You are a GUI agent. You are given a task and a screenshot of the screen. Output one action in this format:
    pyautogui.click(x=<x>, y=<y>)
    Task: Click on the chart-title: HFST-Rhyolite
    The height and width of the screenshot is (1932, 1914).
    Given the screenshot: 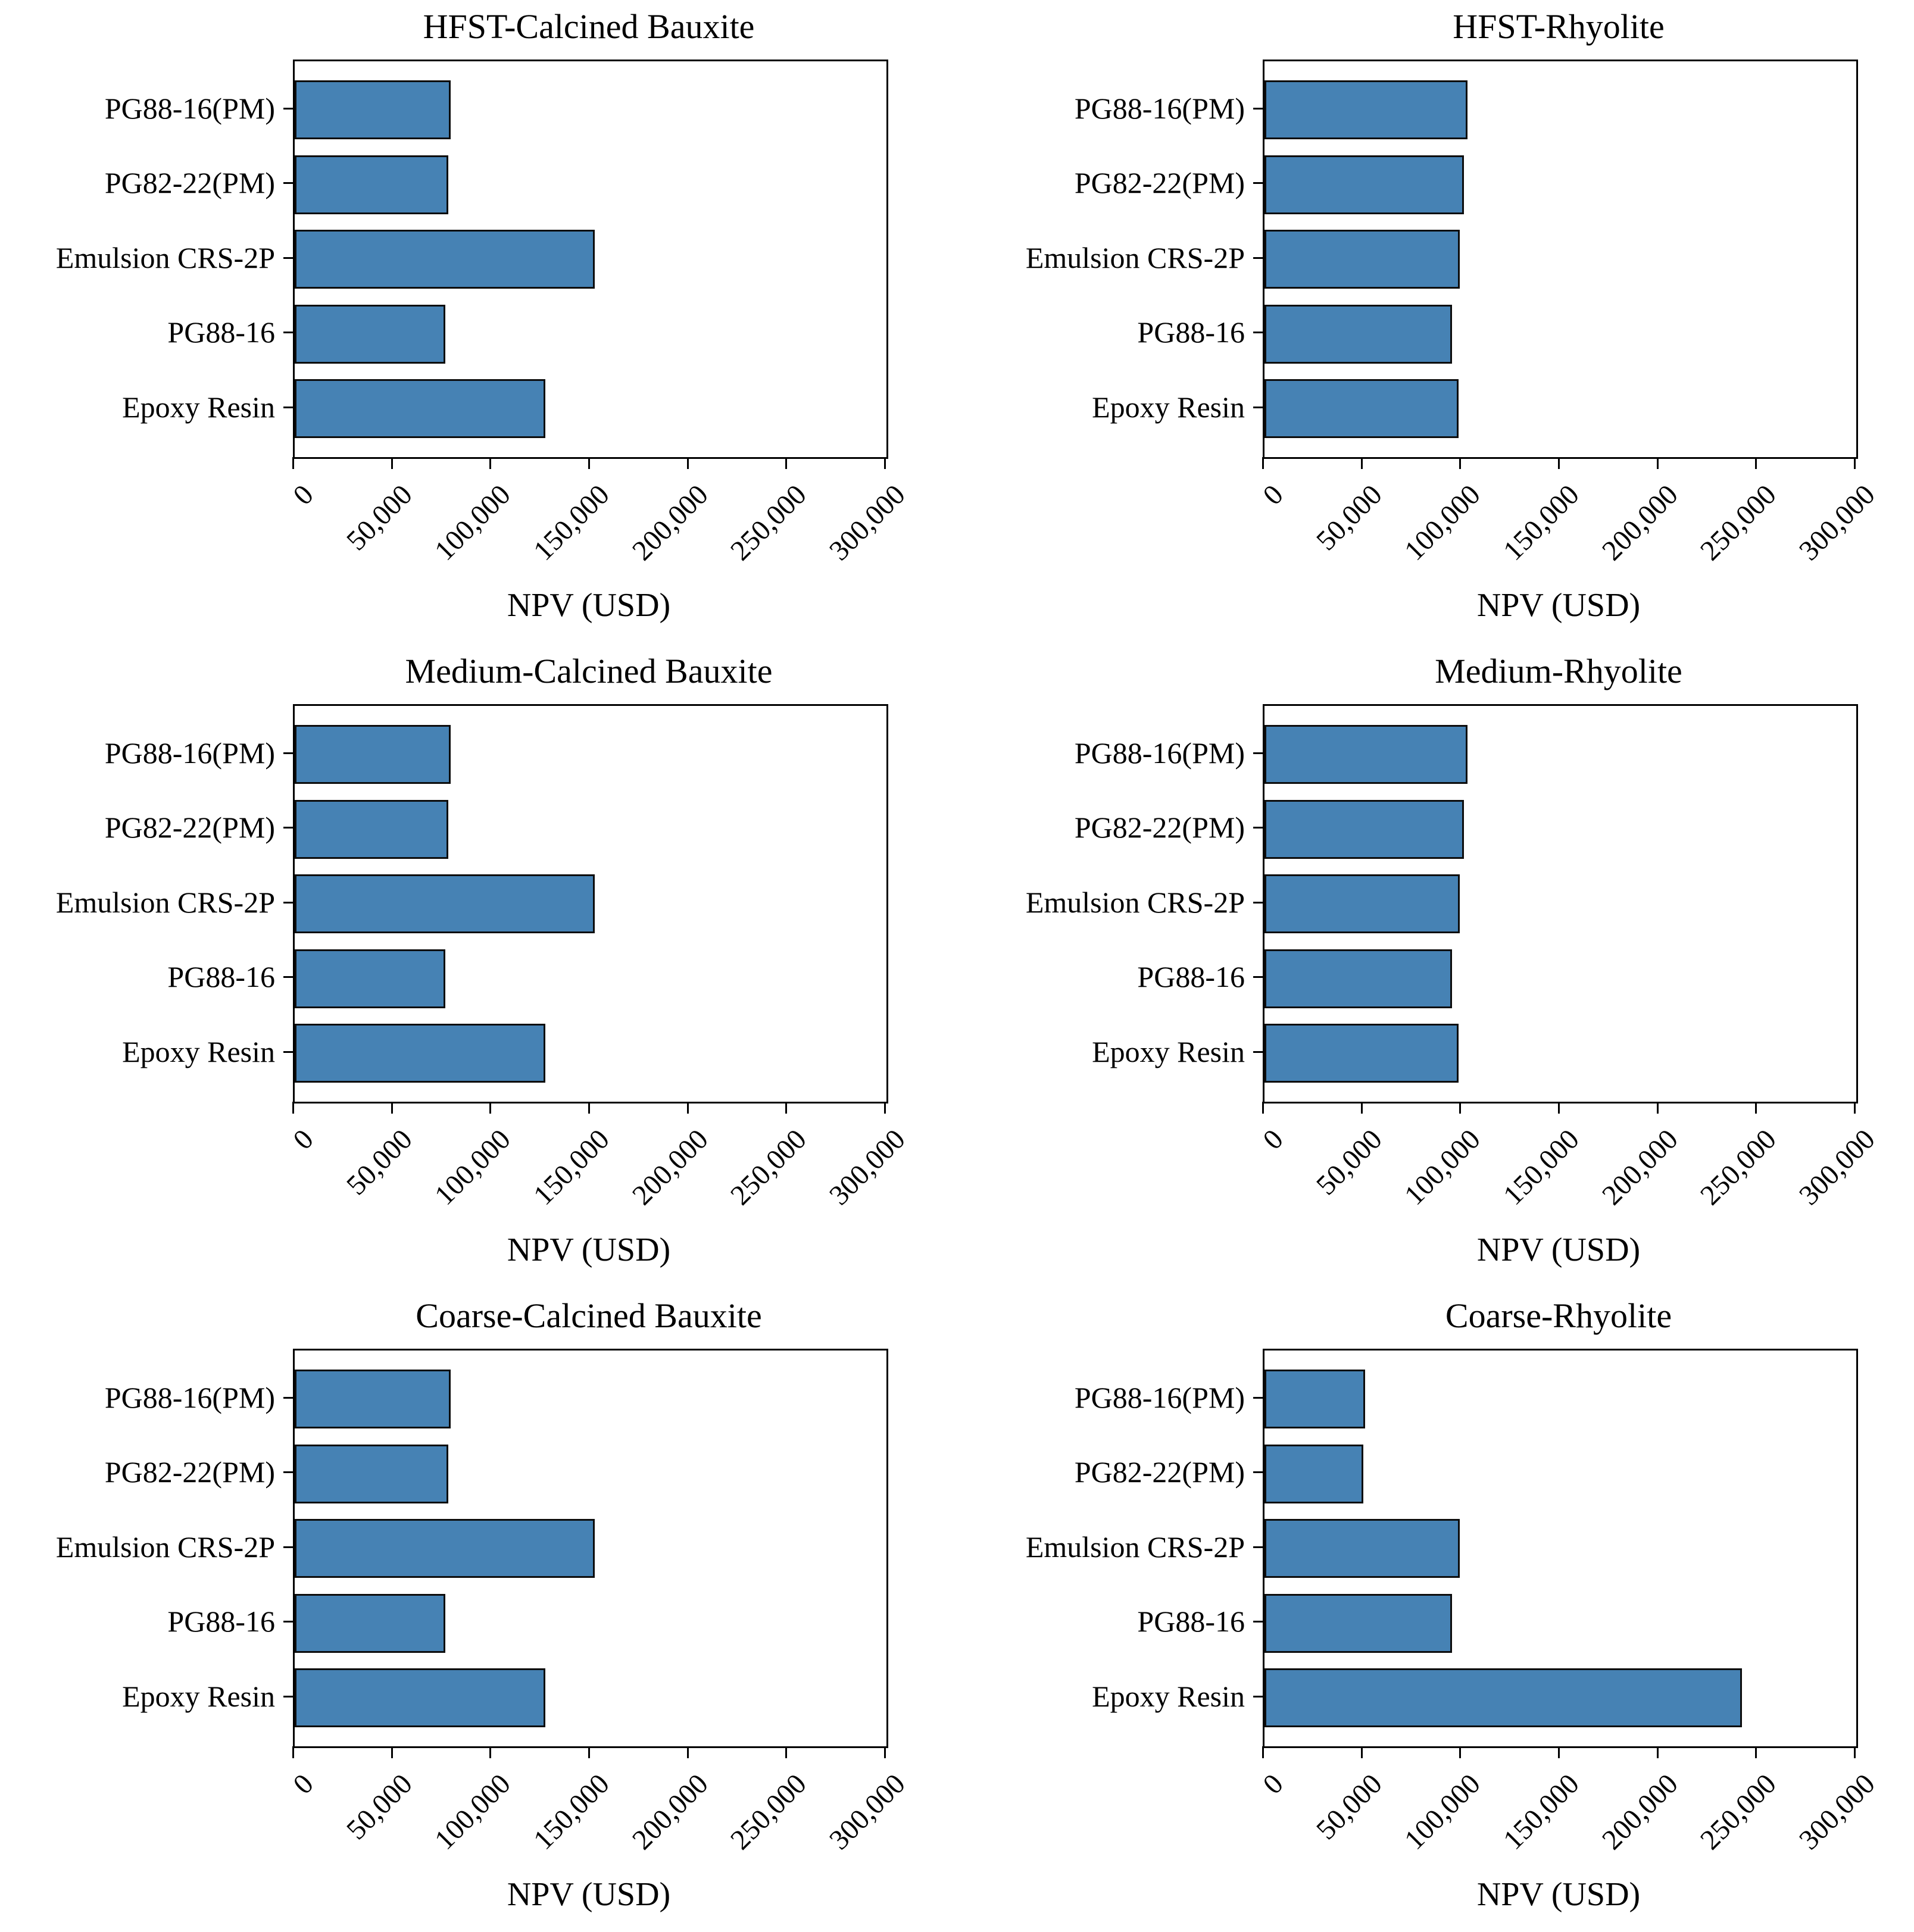 What is the action you would take?
    pyautogui.click(x=1559, y=26)
    